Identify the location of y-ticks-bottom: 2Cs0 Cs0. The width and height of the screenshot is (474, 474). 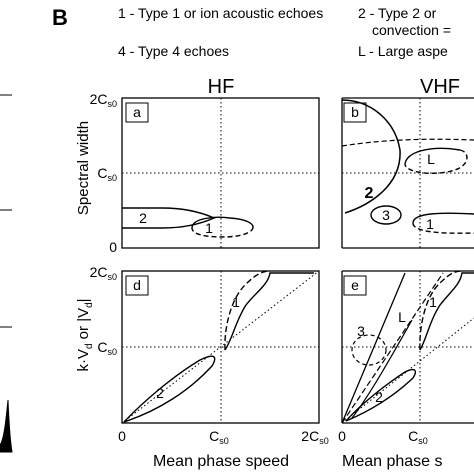
(103, 310).